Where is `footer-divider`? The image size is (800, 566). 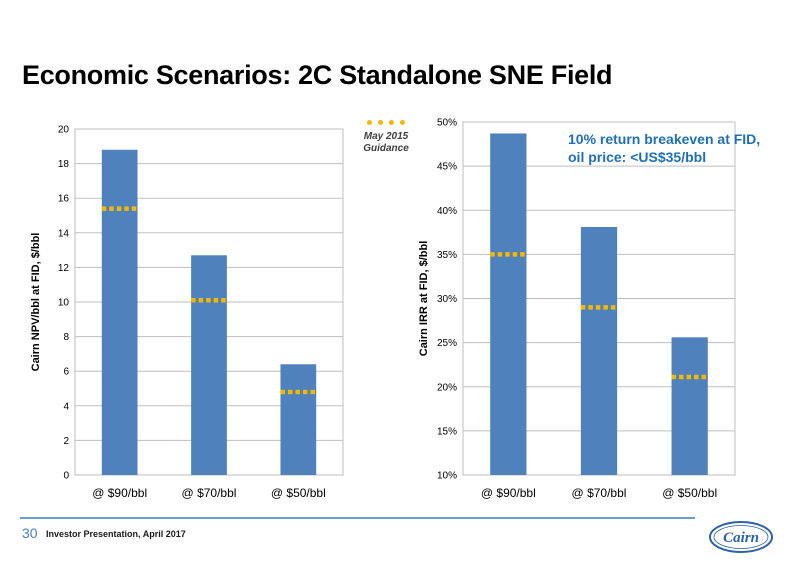 footer-divider is located at coordinates (357, 518).